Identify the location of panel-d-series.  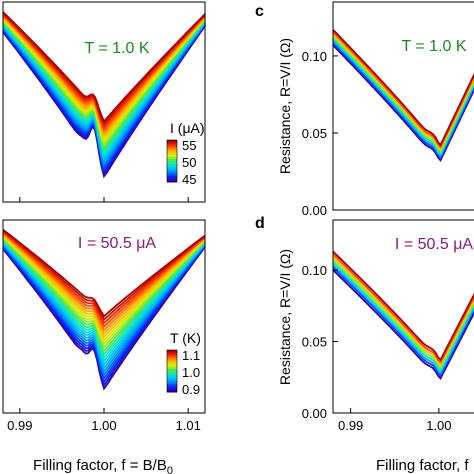
(403, 315).